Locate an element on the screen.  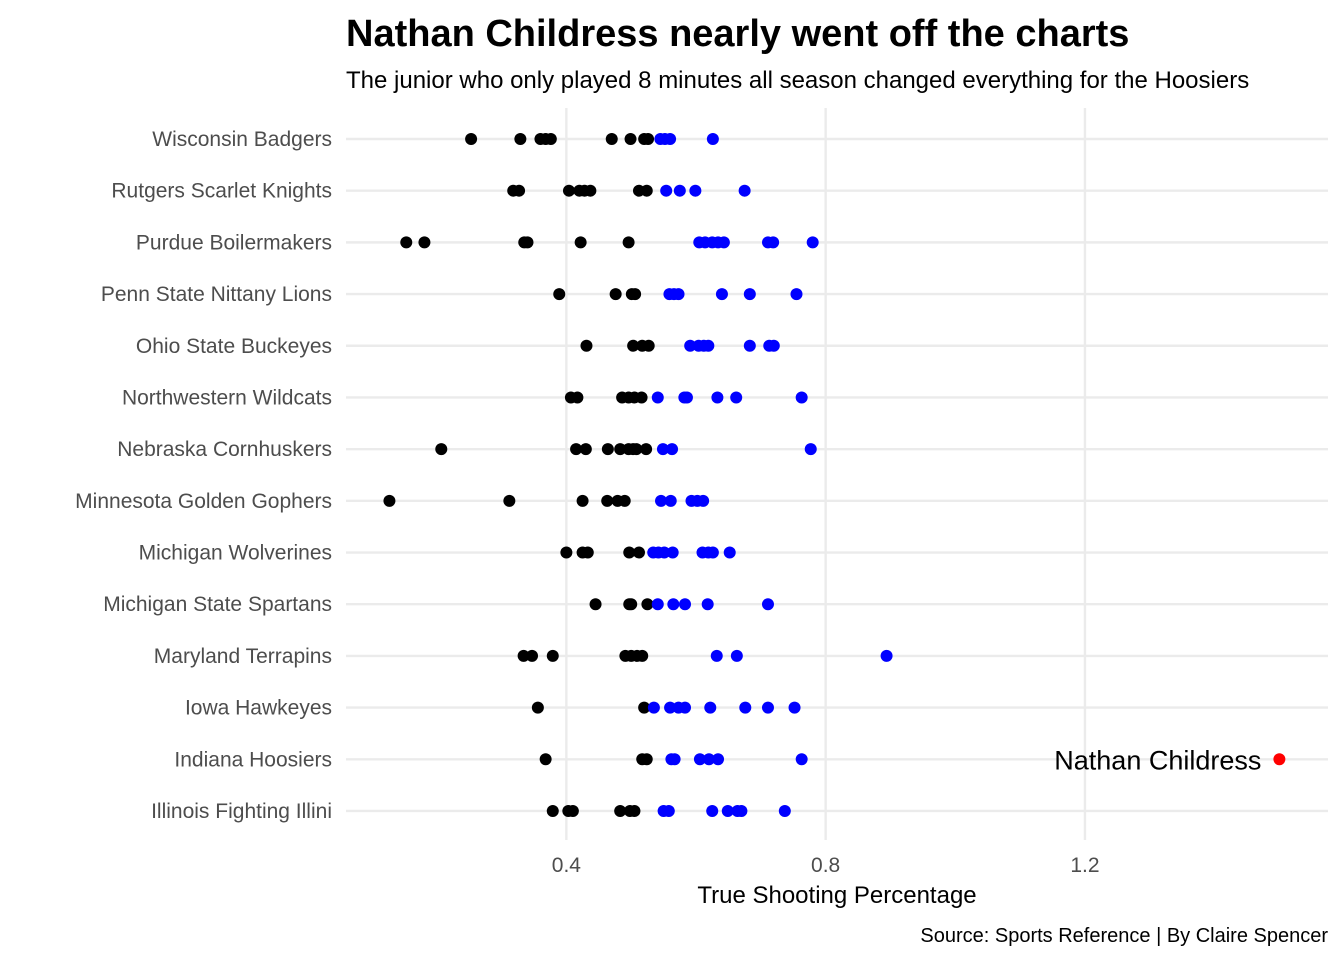
y-tick-label-minnesota-golden-gophers: Minnesota Golden Gophers is located at coordinates (203, 501).